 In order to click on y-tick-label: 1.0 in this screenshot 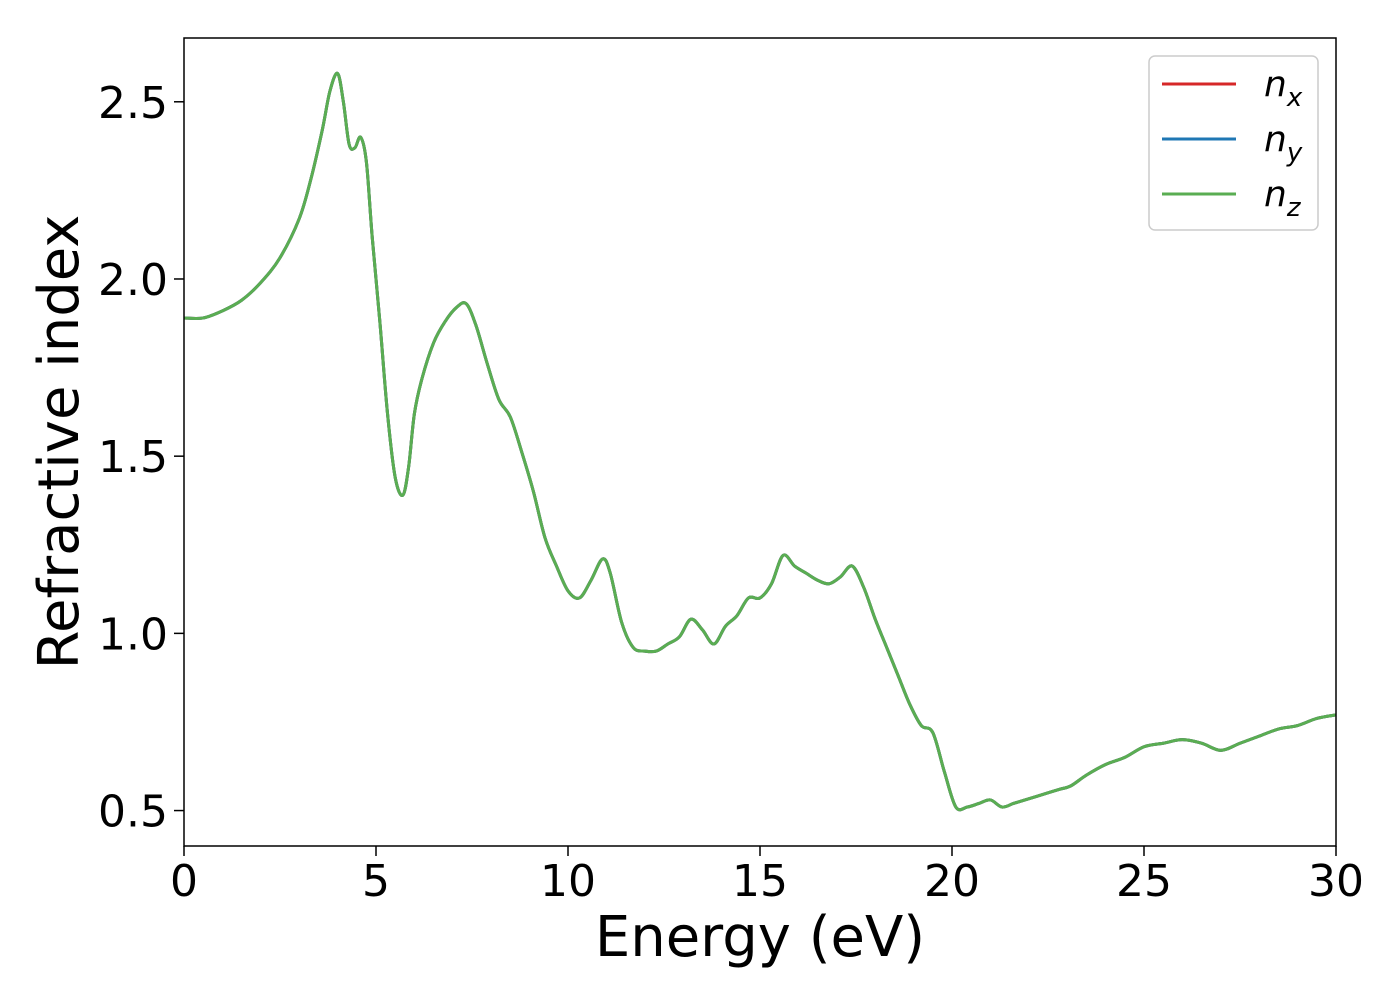, I will do `click(133, 634)`.